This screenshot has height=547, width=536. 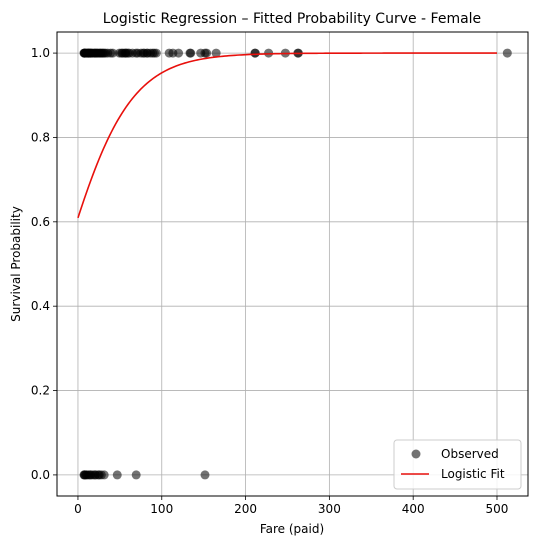 I want to click on x-tick-label: 0, so click(x=78, y=509).